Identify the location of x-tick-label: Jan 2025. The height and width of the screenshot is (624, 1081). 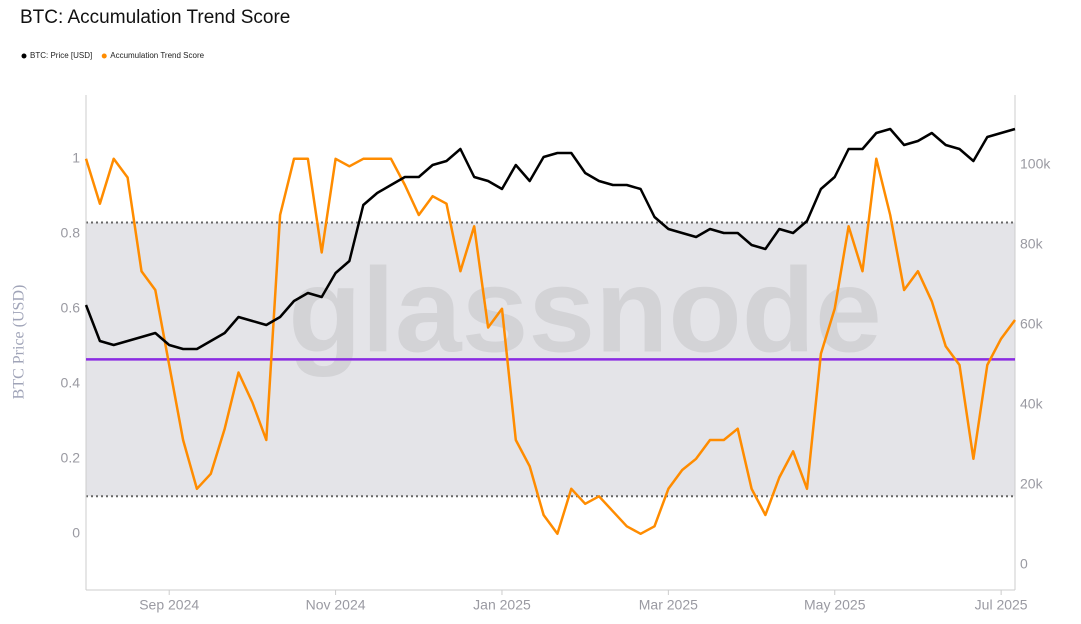
(502, 605).